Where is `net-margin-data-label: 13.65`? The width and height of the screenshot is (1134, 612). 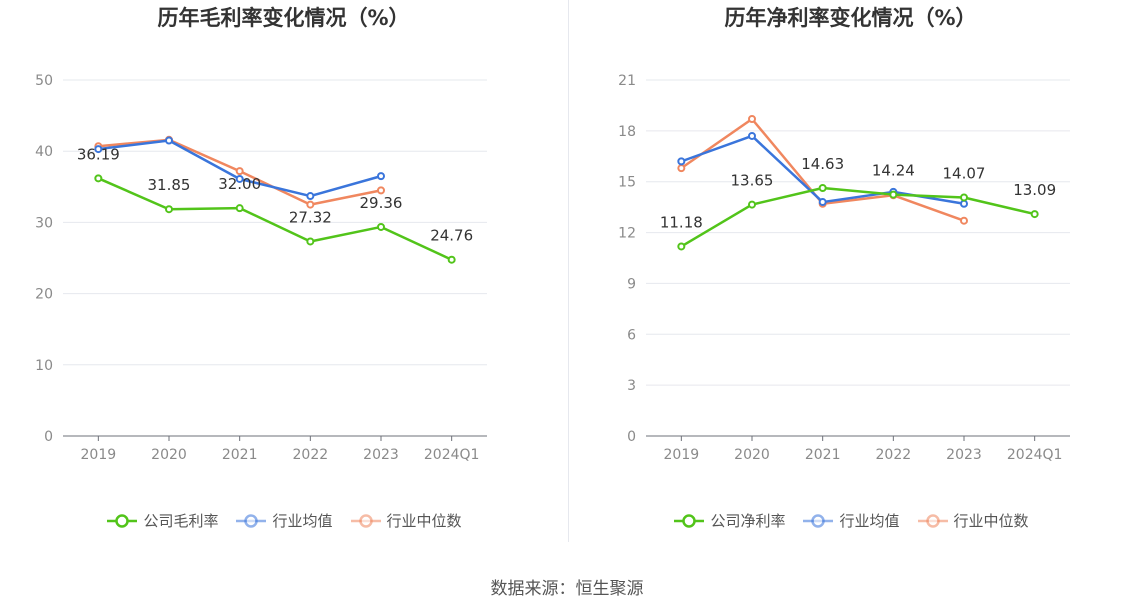 net-margin-data-label: 13.65 is located at coordinates (752, 181).